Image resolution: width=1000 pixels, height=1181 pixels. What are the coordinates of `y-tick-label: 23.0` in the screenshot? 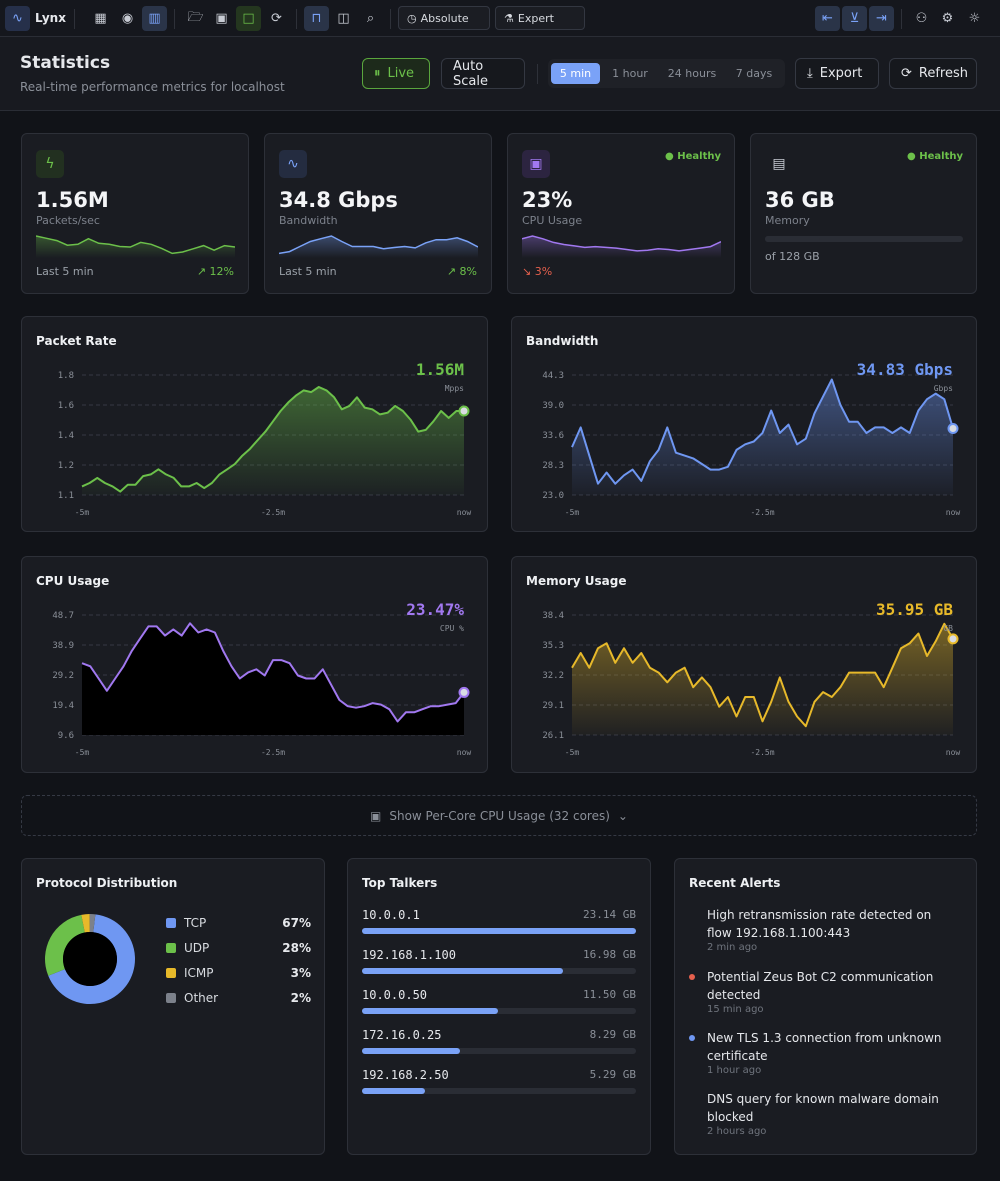 It's located at (553, 496).